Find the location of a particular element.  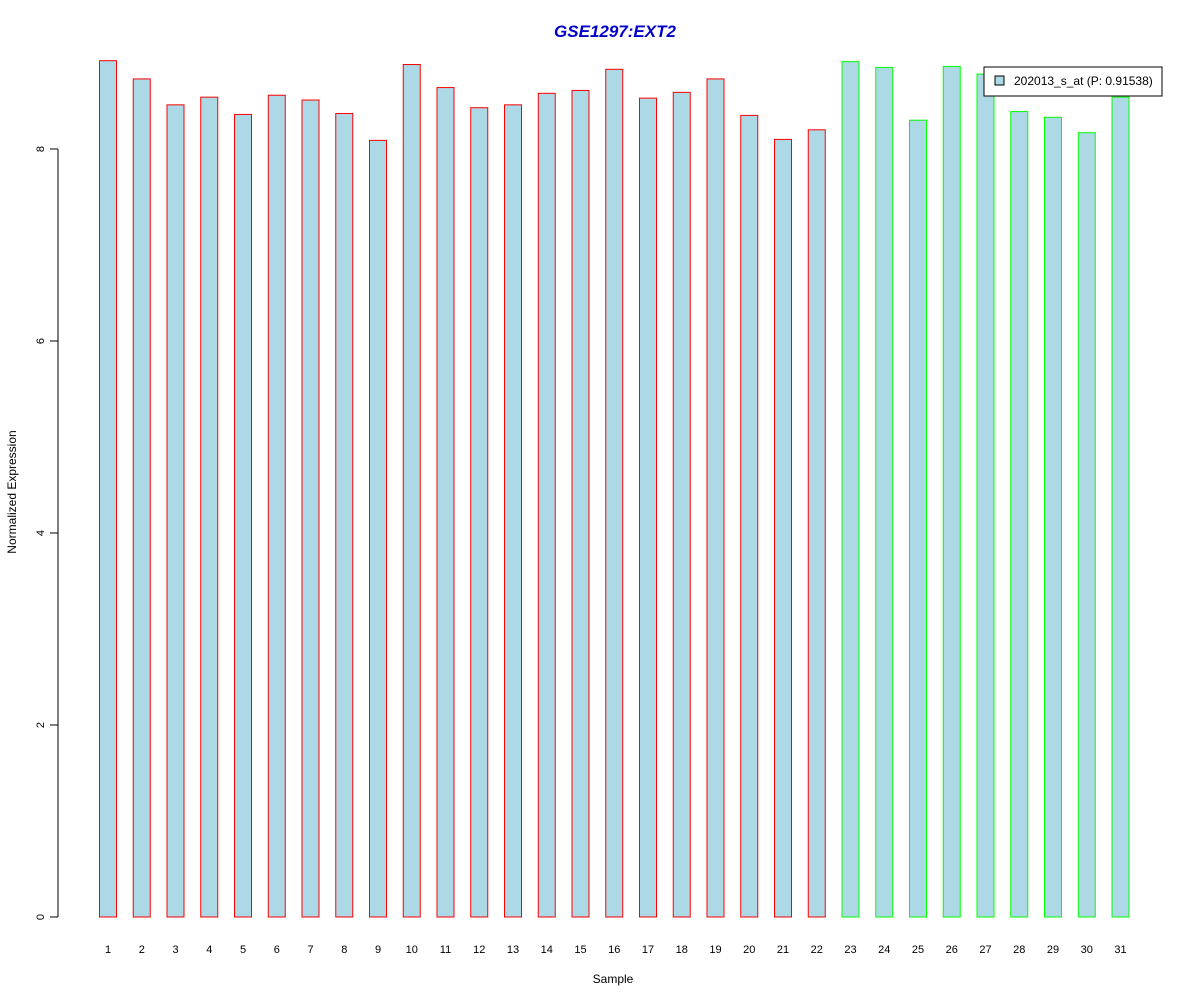

x-tick-label: 25 is located at coordinates (918, 950).